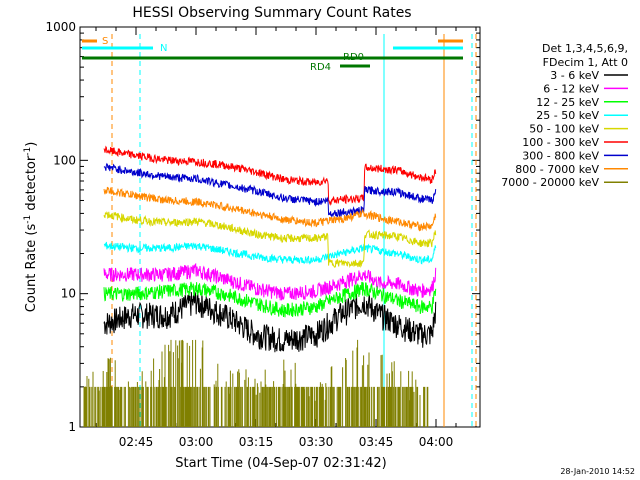 The height and width of the screenshot is (480, 640). What do you see at coordinates (340, 67) in the screenshot?
I see `rd4-bar: RD4` at bounding box center [340, 67].